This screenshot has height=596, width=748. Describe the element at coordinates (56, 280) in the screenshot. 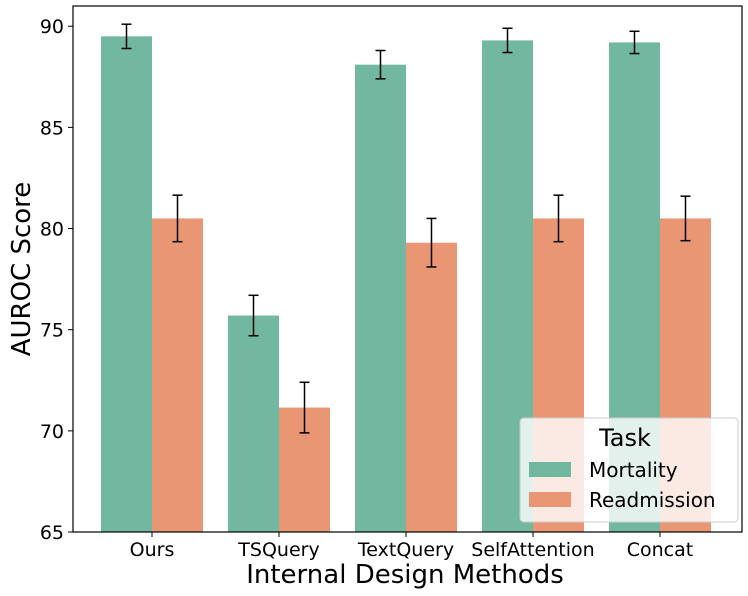

I see `y-axis: 65 70 75 80 85 90` at that location.